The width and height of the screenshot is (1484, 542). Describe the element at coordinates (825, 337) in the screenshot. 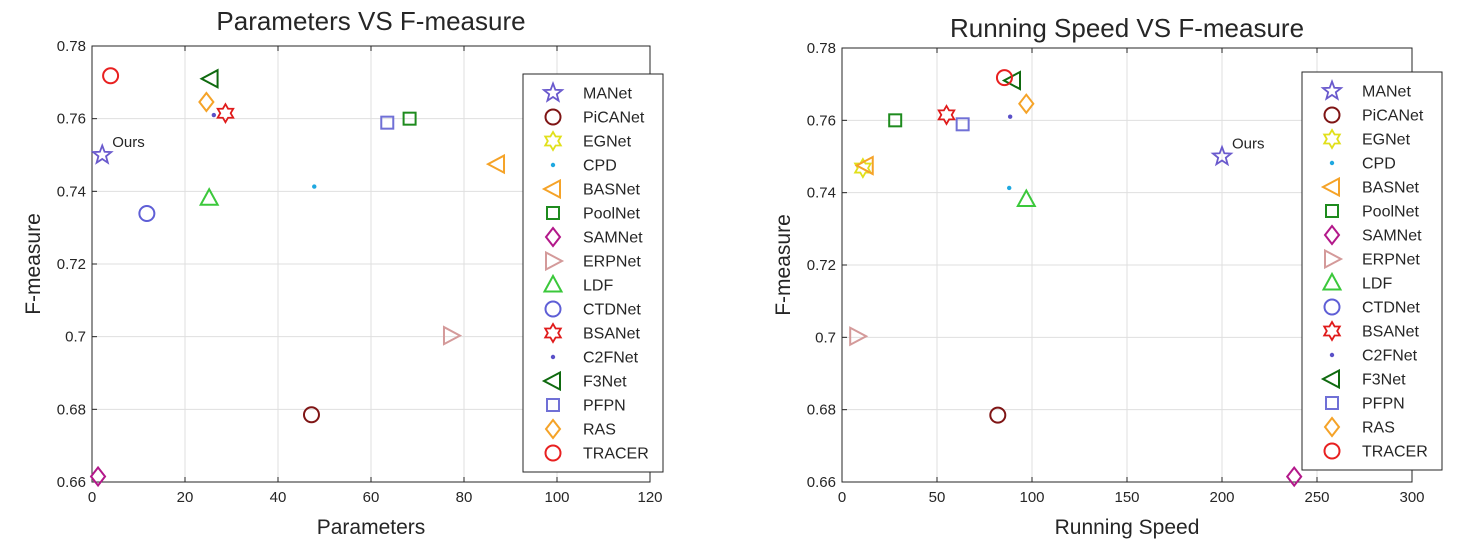

I see `y-tick-label: 0.7` at that location.